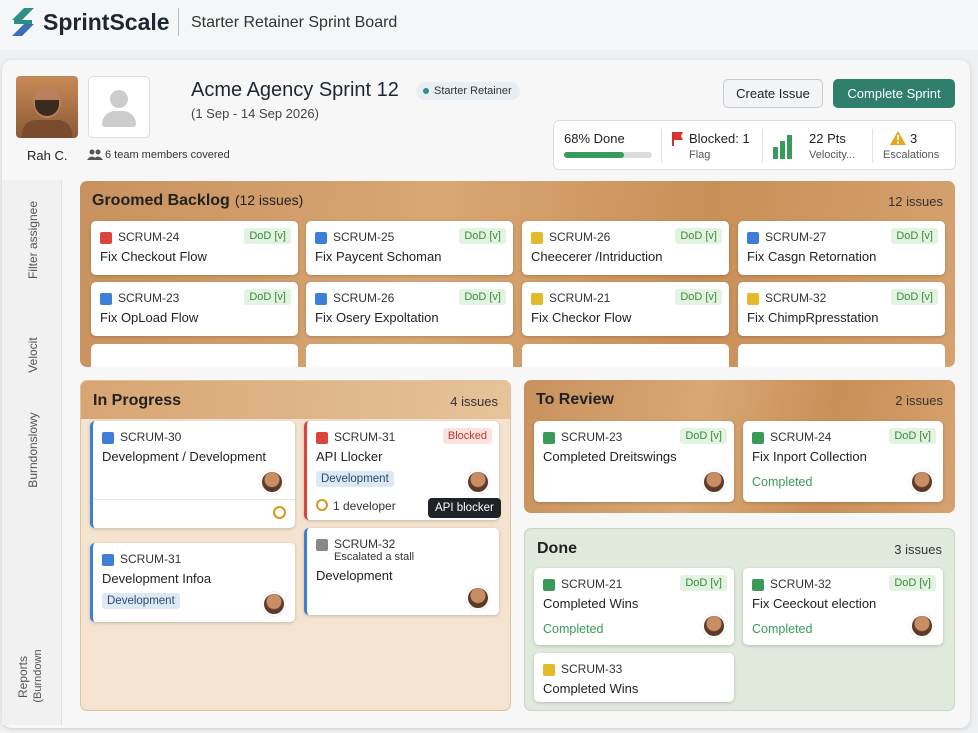 The width and height of the screenshot is (978, 733). Describe the element at coordinates (489, 25) in the screenshot. I see `top-bar` at that location.